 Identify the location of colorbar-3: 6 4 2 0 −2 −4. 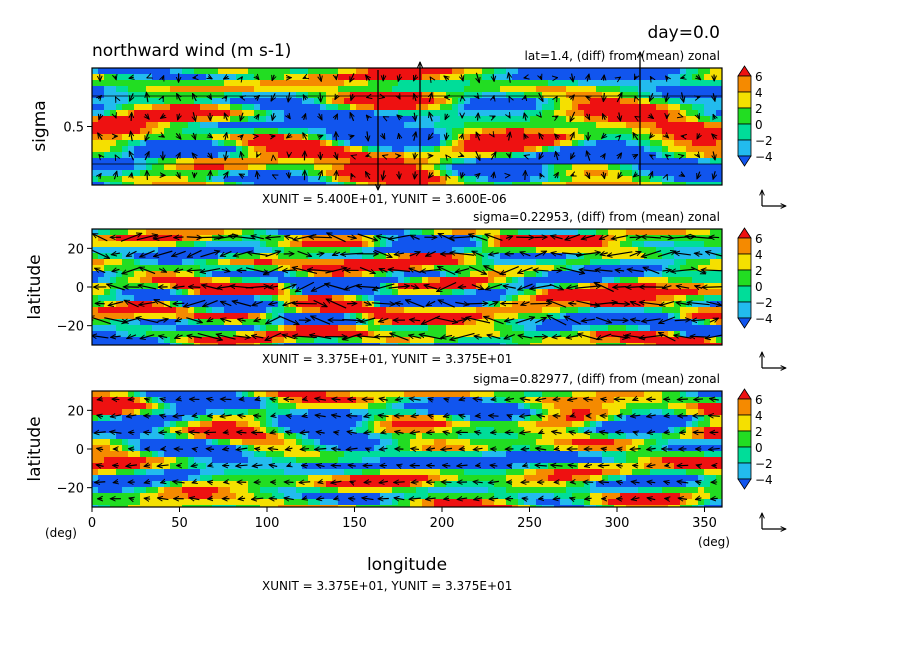
(761, 458).